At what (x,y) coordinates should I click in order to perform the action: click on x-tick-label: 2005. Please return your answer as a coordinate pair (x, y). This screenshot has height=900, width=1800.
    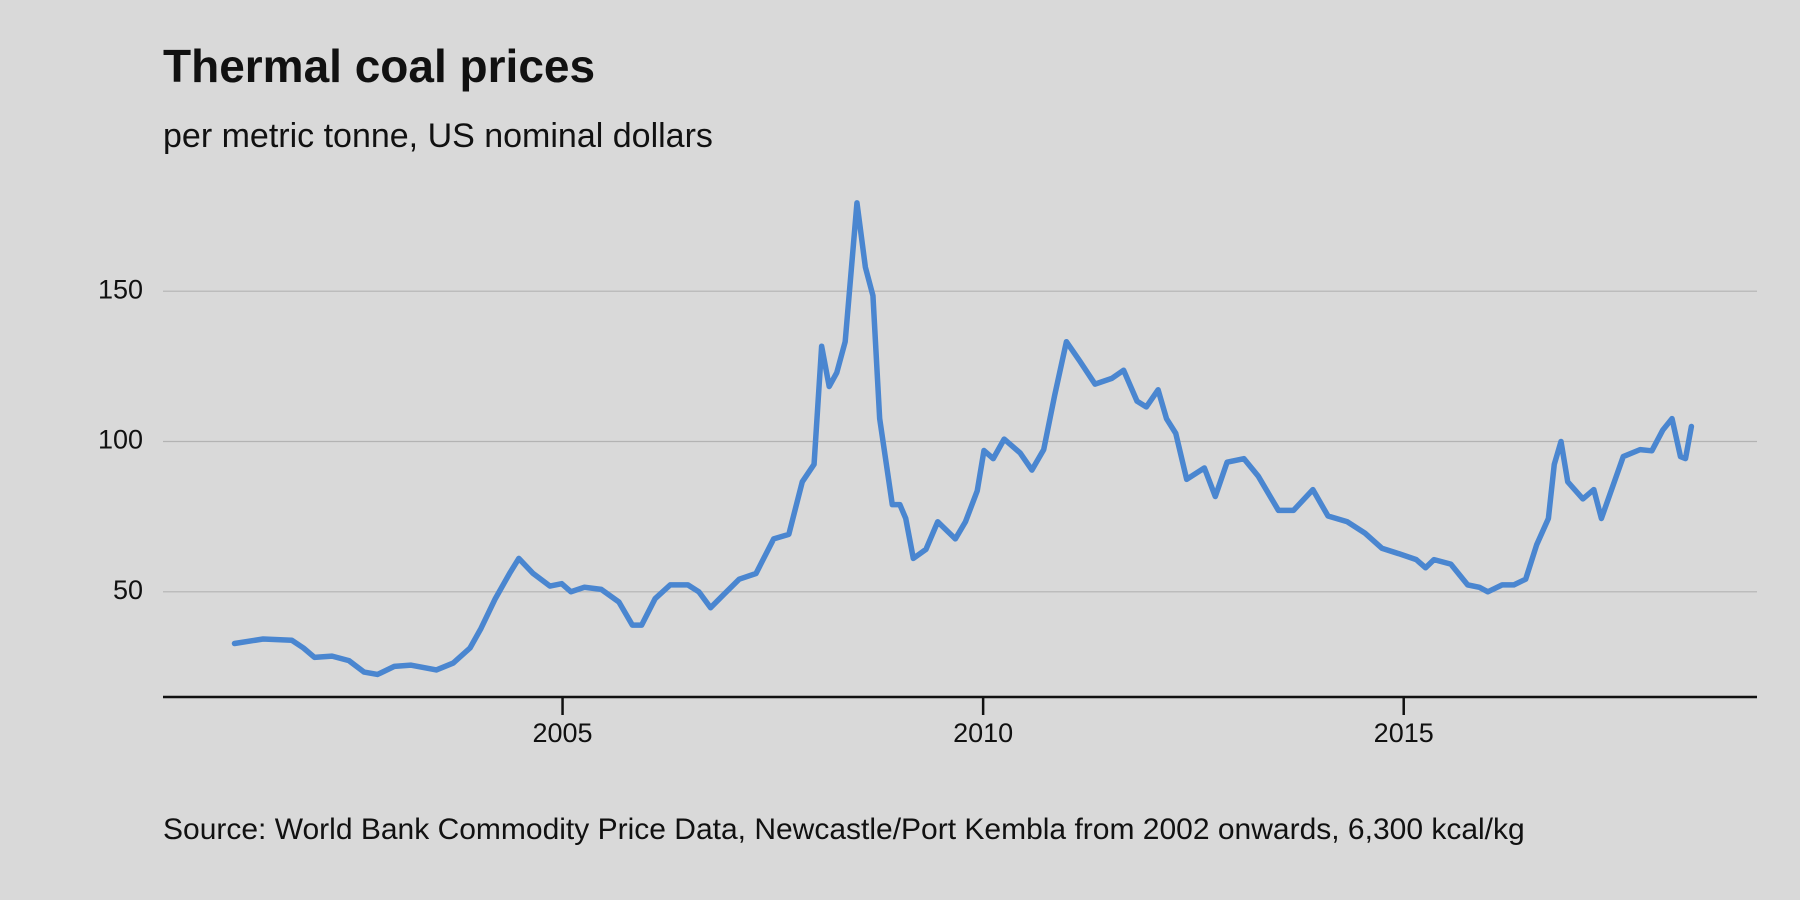
    Looking at the image, I should click on (563, 733).